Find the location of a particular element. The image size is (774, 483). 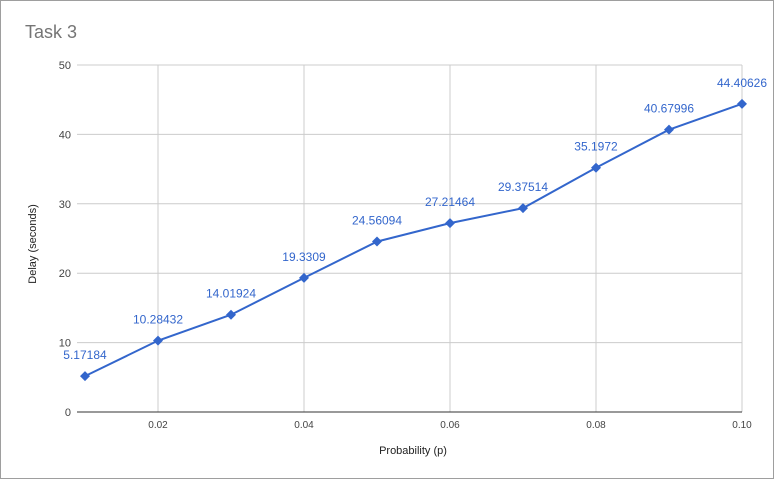

data-label: 40.67996 is located at coordinates (669, 109).